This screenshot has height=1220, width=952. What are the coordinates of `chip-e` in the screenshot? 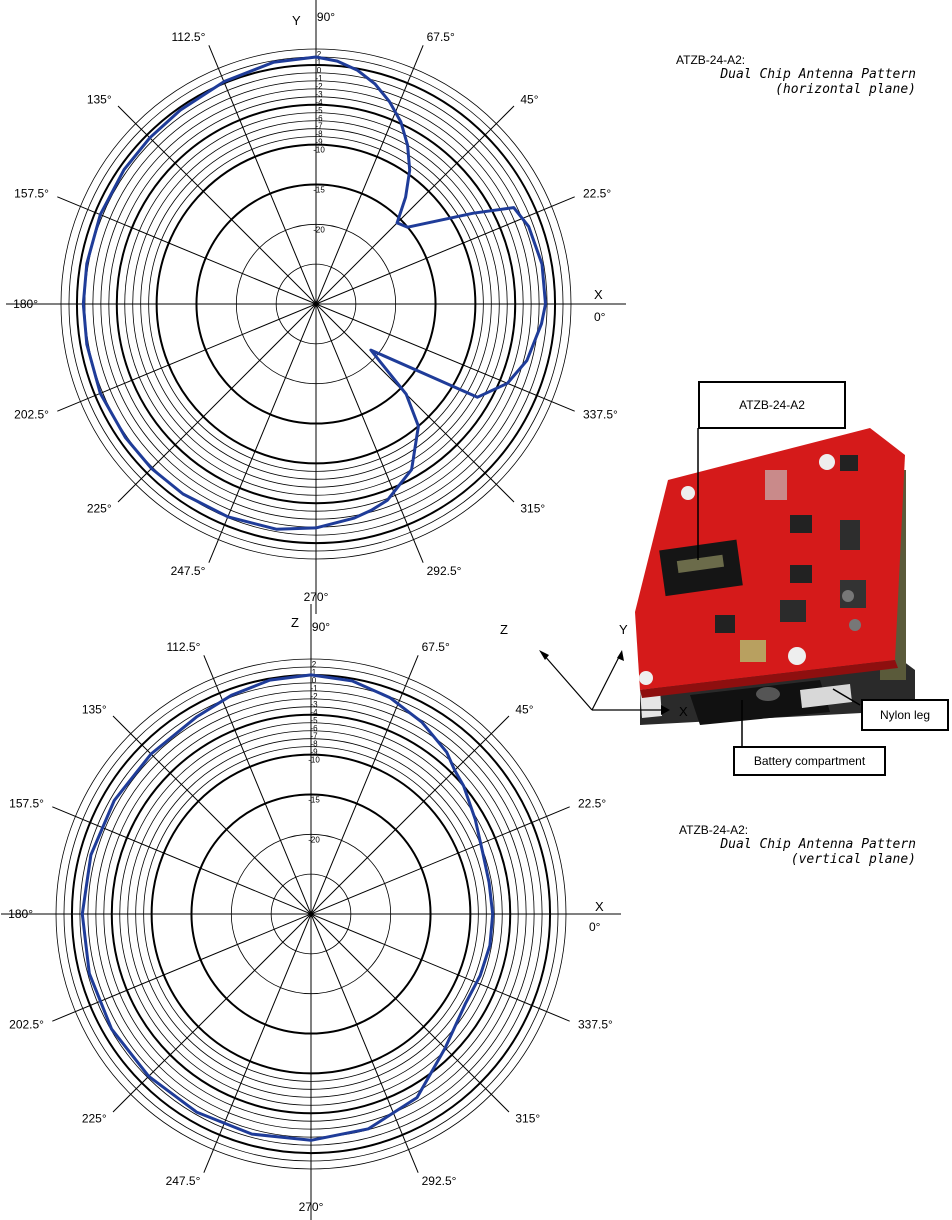 It's located at (793, 611).